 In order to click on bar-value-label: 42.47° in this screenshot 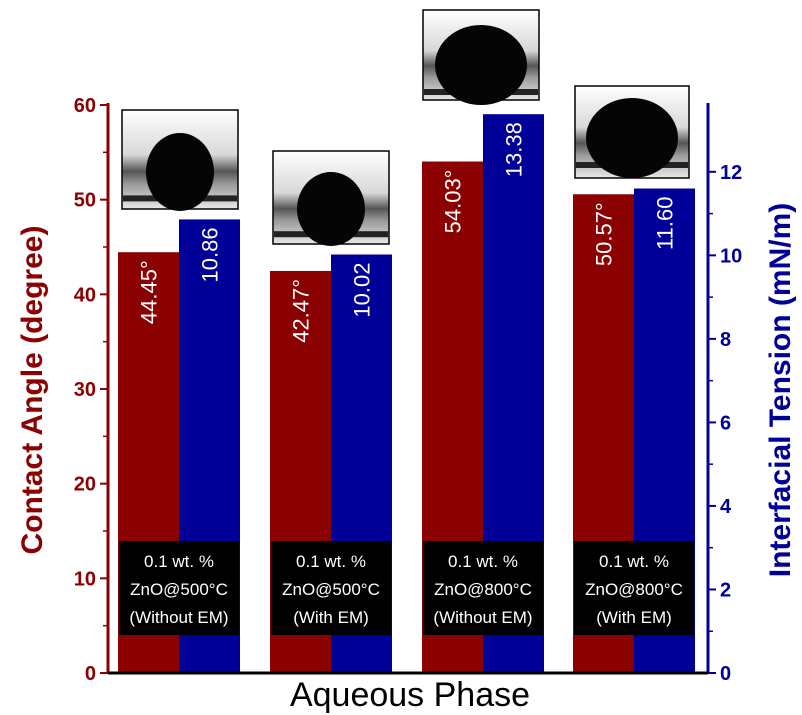, I will do `click(301, 311)`.